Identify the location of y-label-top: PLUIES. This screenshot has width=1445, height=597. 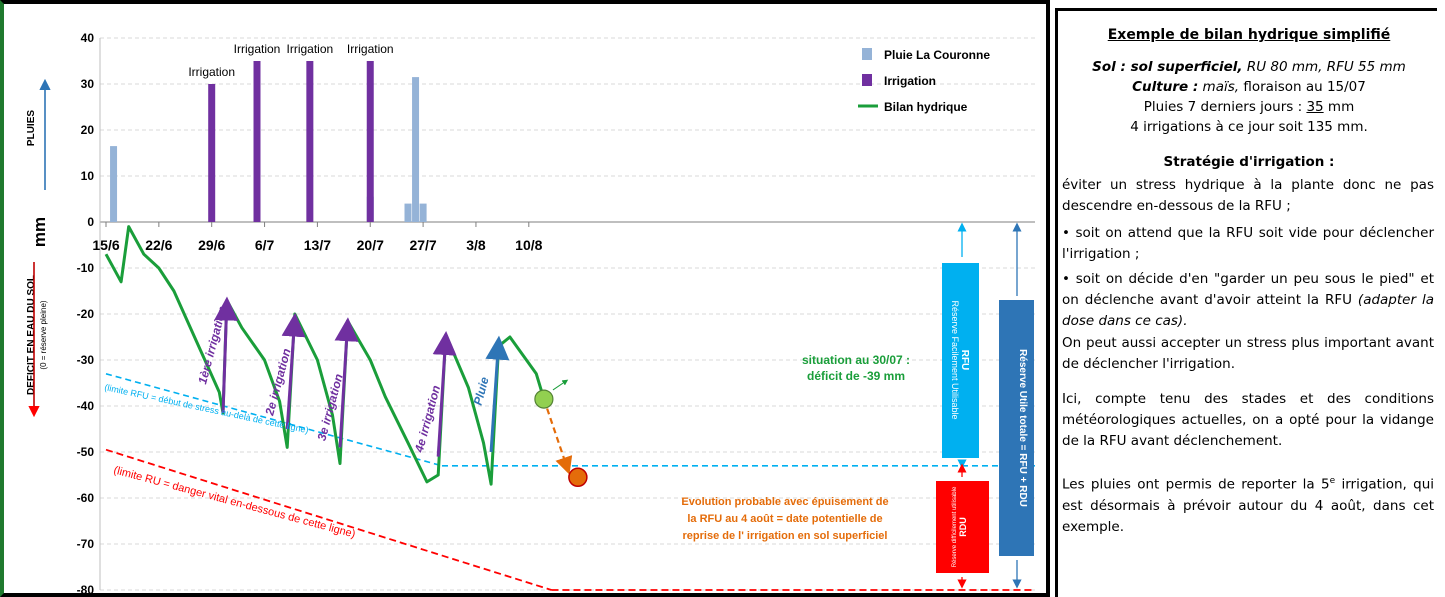
(31, 128).